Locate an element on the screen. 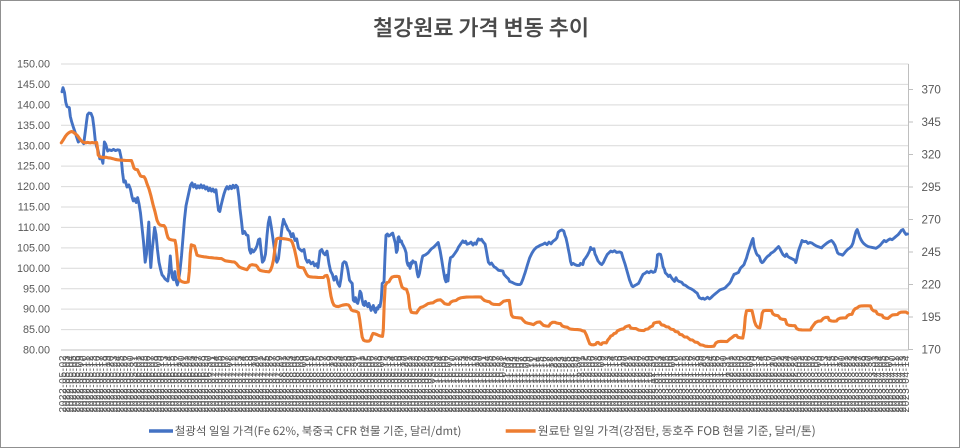 The height and width of the screenshot is (448, 960). svg-text: 2022-06-24 is located at coordinates (195, 384).